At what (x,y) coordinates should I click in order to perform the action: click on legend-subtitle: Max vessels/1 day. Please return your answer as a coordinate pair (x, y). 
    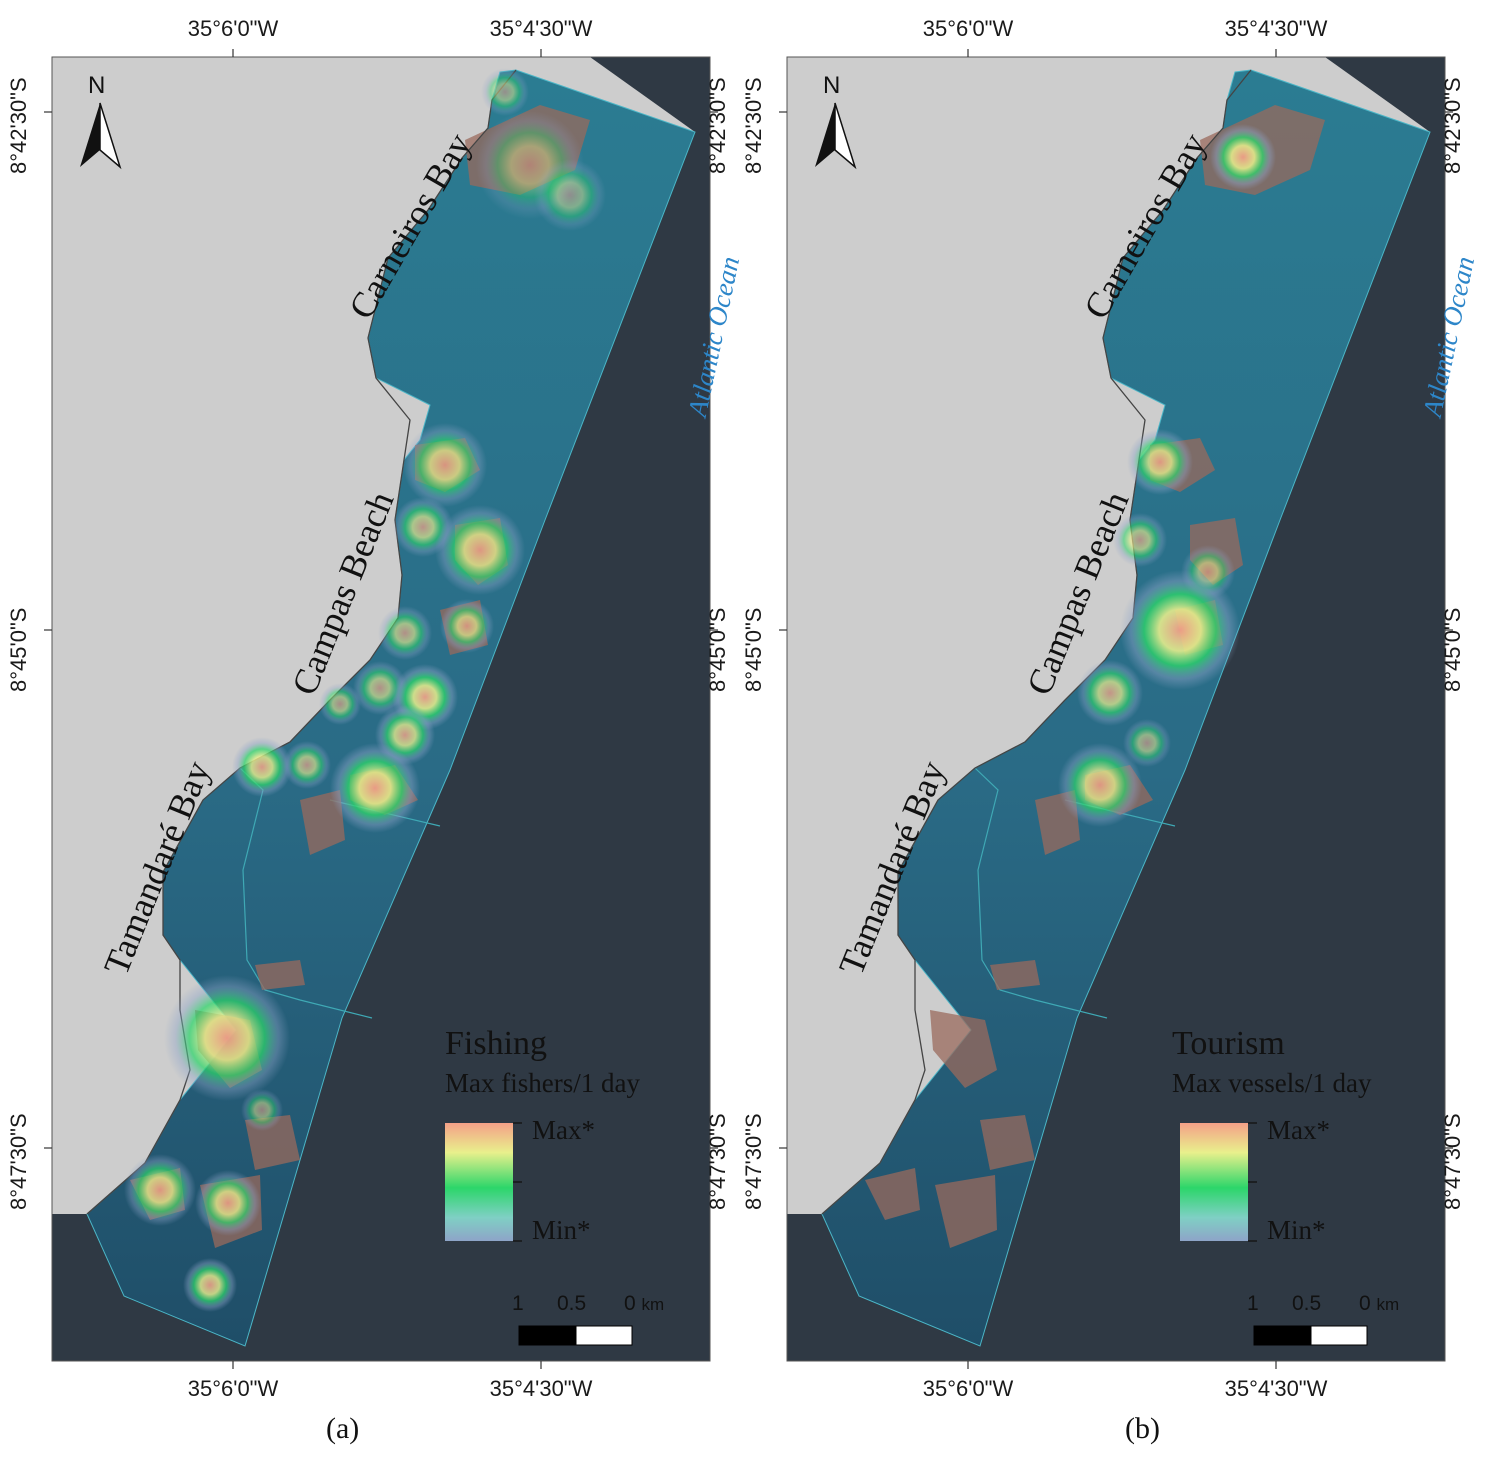
    Looking at the image, I should click on (1272, 1083).